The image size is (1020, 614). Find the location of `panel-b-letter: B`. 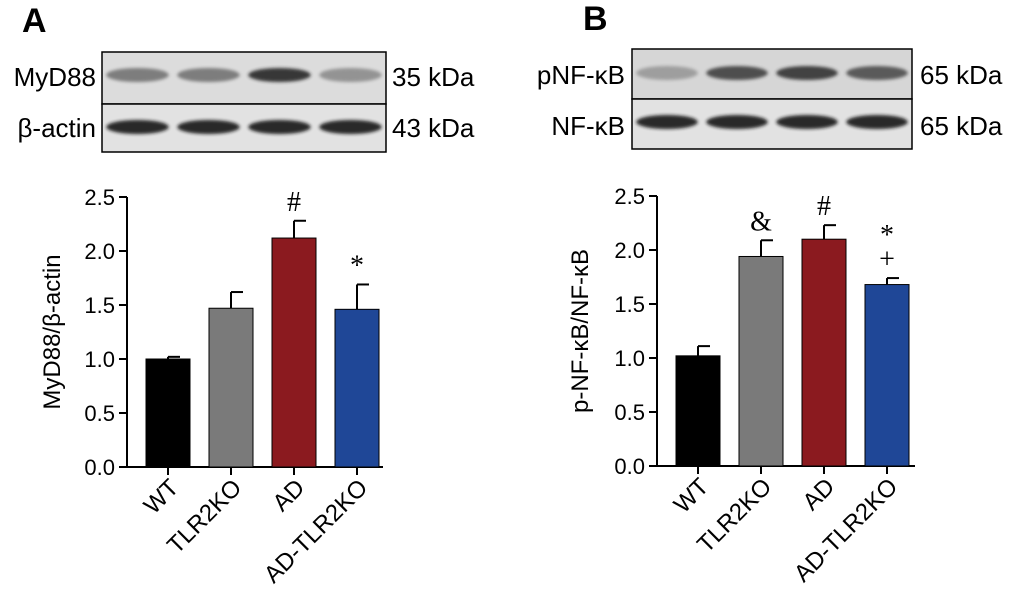

panel-b-letter: B is located at coordinates (595, 19).